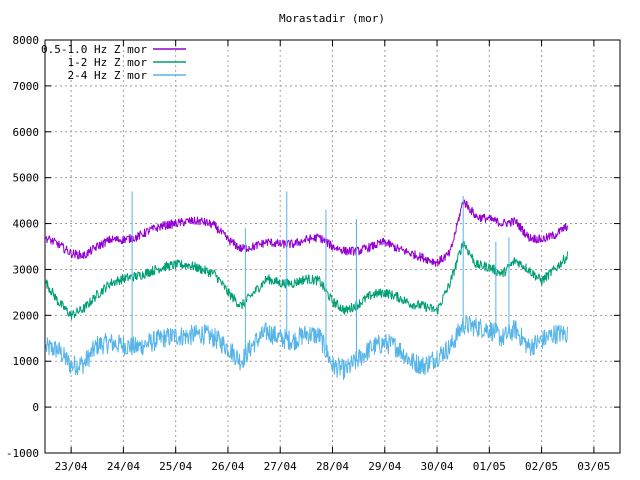  I want to click on y-tick-label: 7000, so click(26, 86).